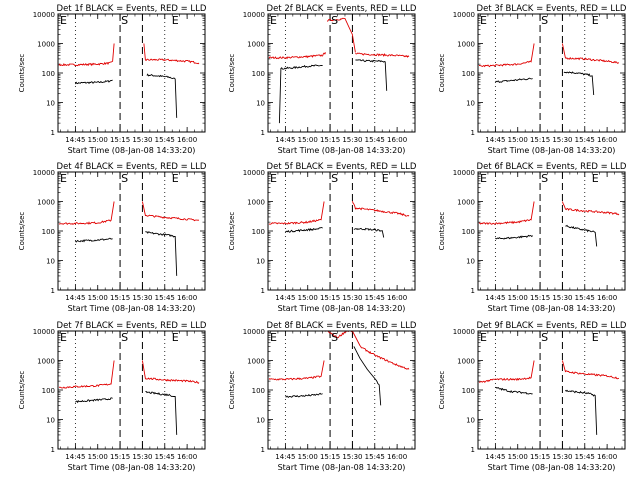 This screenshot has height=480, width=640. What do you see at coordinates (263, 291) in the screenshot?
I see `panel-5-y-tick-label: 1` at bounding box center [263, 291].